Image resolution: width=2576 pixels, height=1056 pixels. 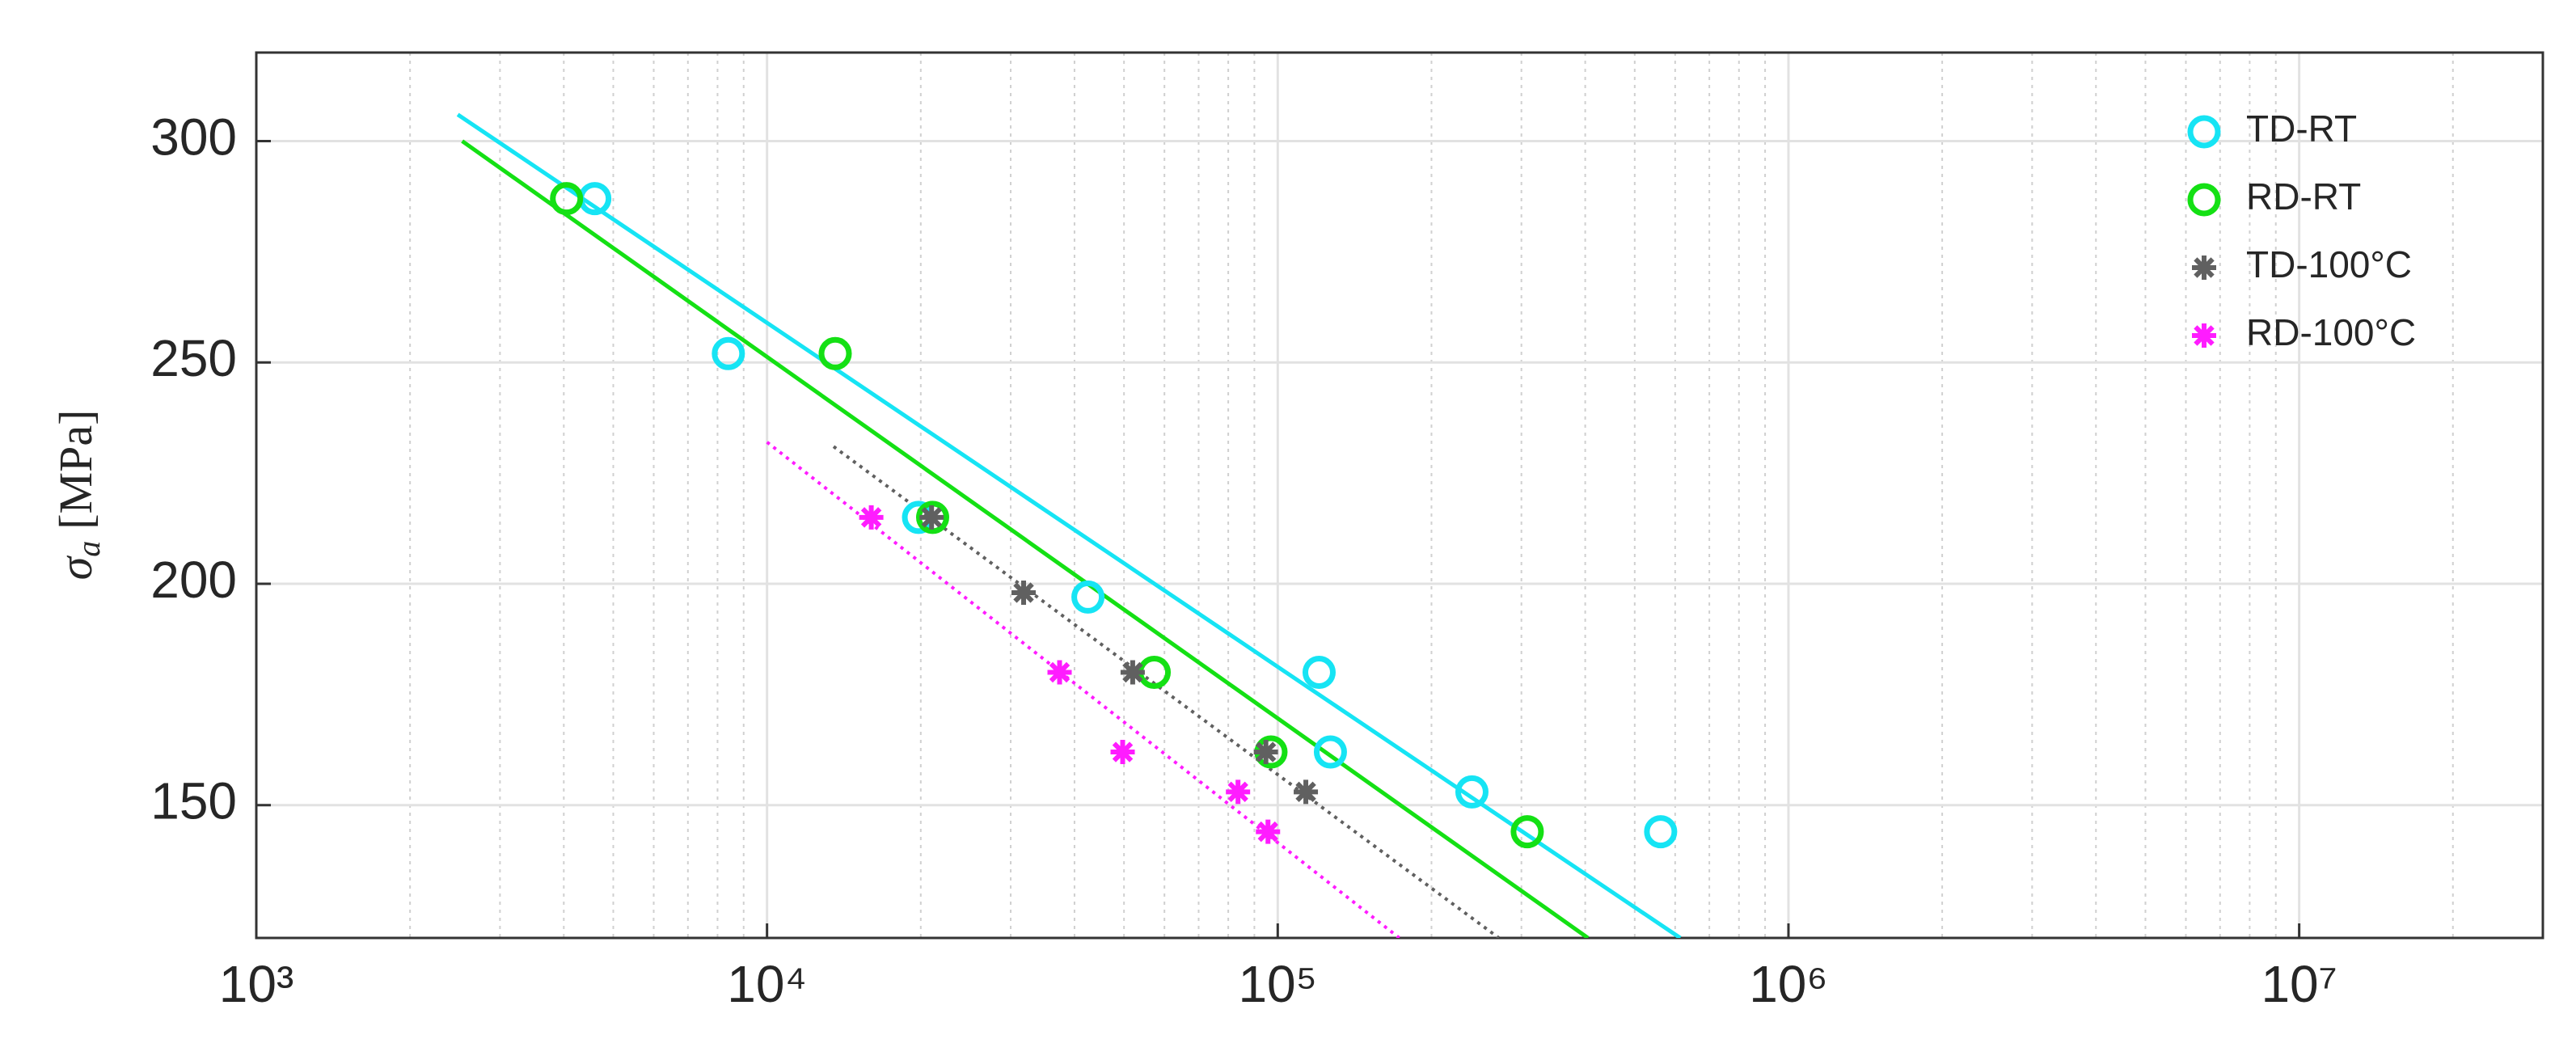 I want to click on legend-label: TD-100°C, so click(x=2329, y=264).